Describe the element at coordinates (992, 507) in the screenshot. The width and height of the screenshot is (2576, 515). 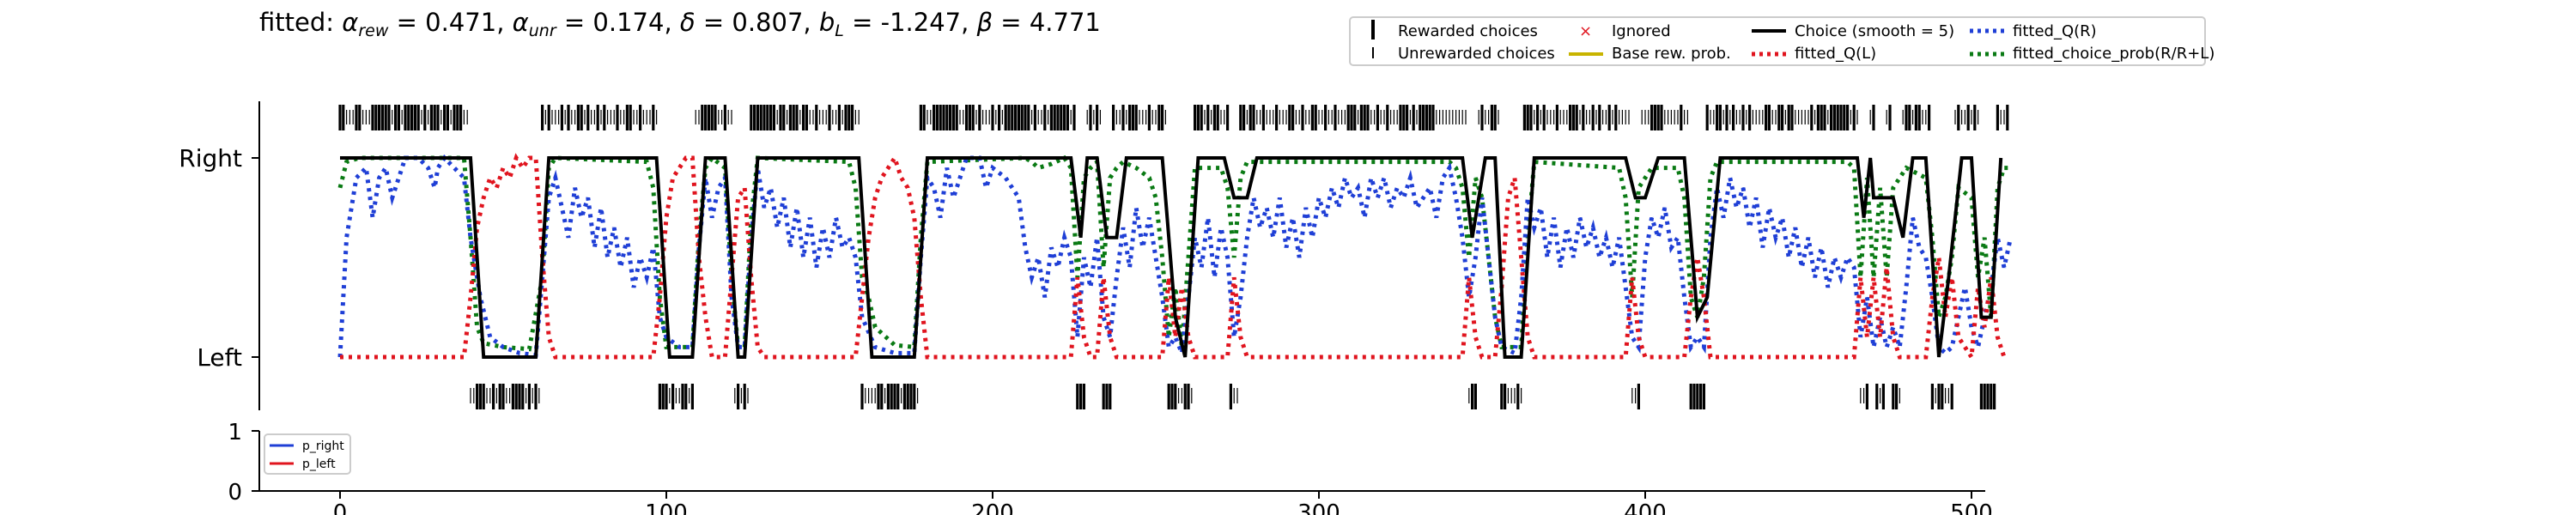
I see `xtick-label: 200` at that location.